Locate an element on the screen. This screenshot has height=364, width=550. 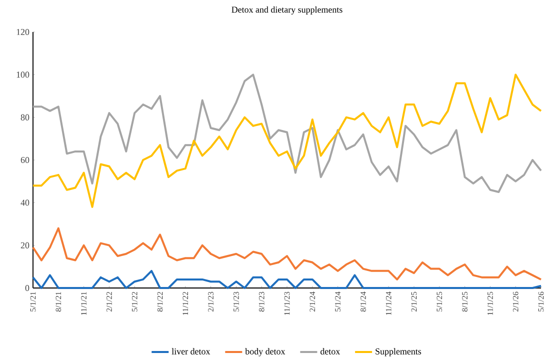
y-tick-label: 0 is located at coordinates (27, 288).